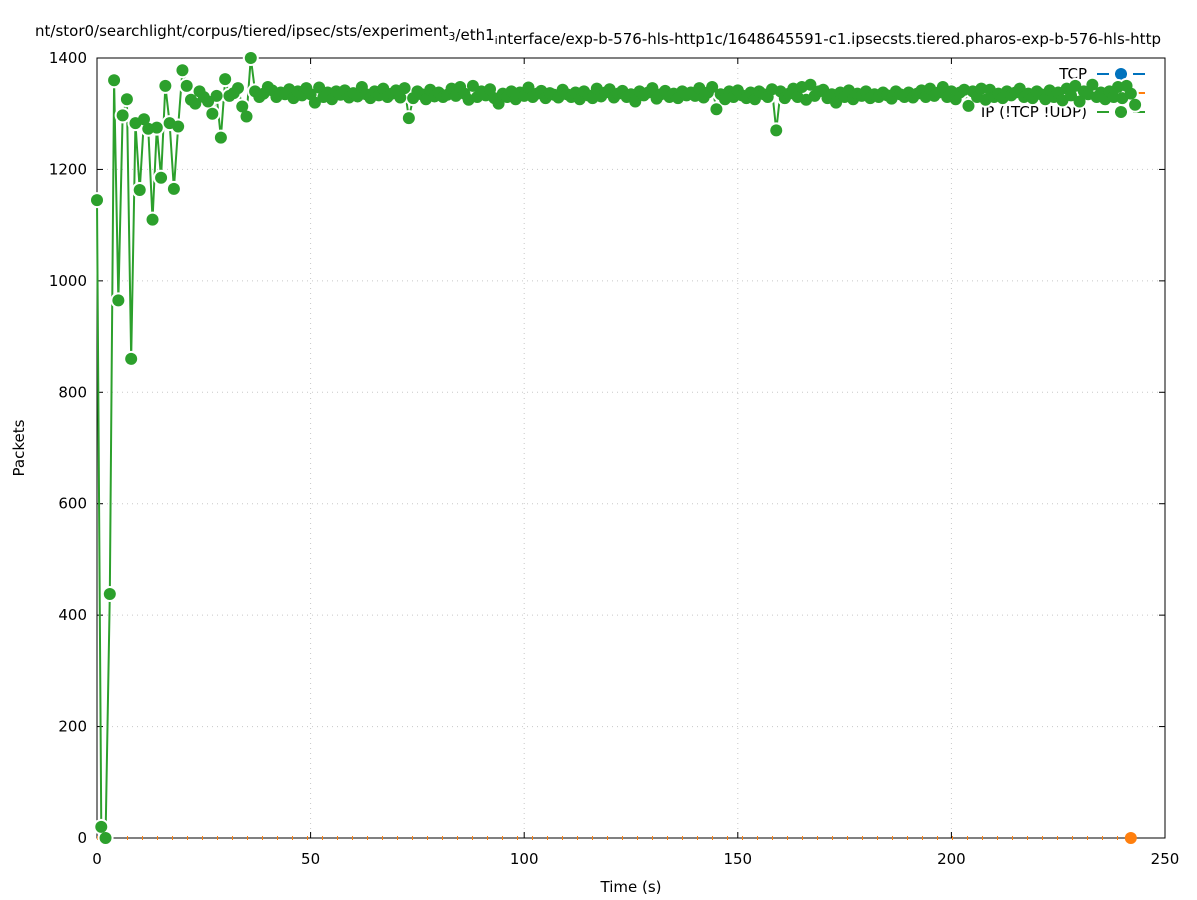 The image size is (1197, 900). I want to click on x-tick-label: 0, so click(97, 859).